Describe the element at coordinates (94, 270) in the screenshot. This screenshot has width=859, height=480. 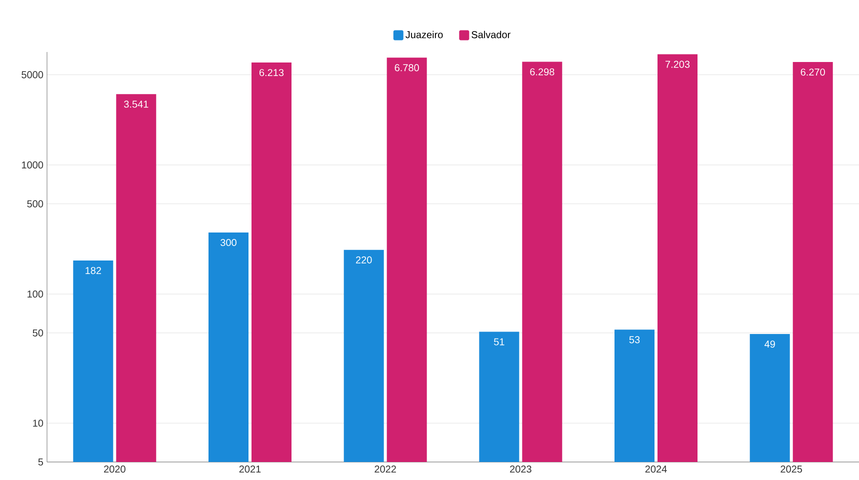
I see `data-label: 182` at that location.